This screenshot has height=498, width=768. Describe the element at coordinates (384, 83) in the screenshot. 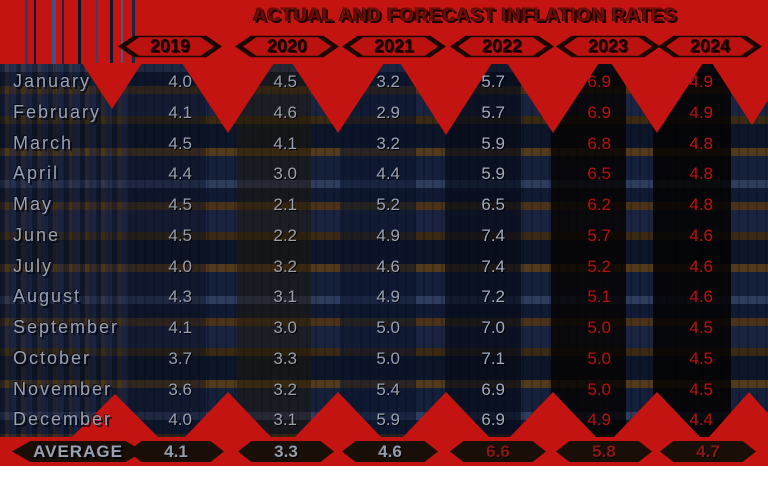

I see `table-row: January 4.0 4.5 3.2 5.7 6.9 4.9` at that location.